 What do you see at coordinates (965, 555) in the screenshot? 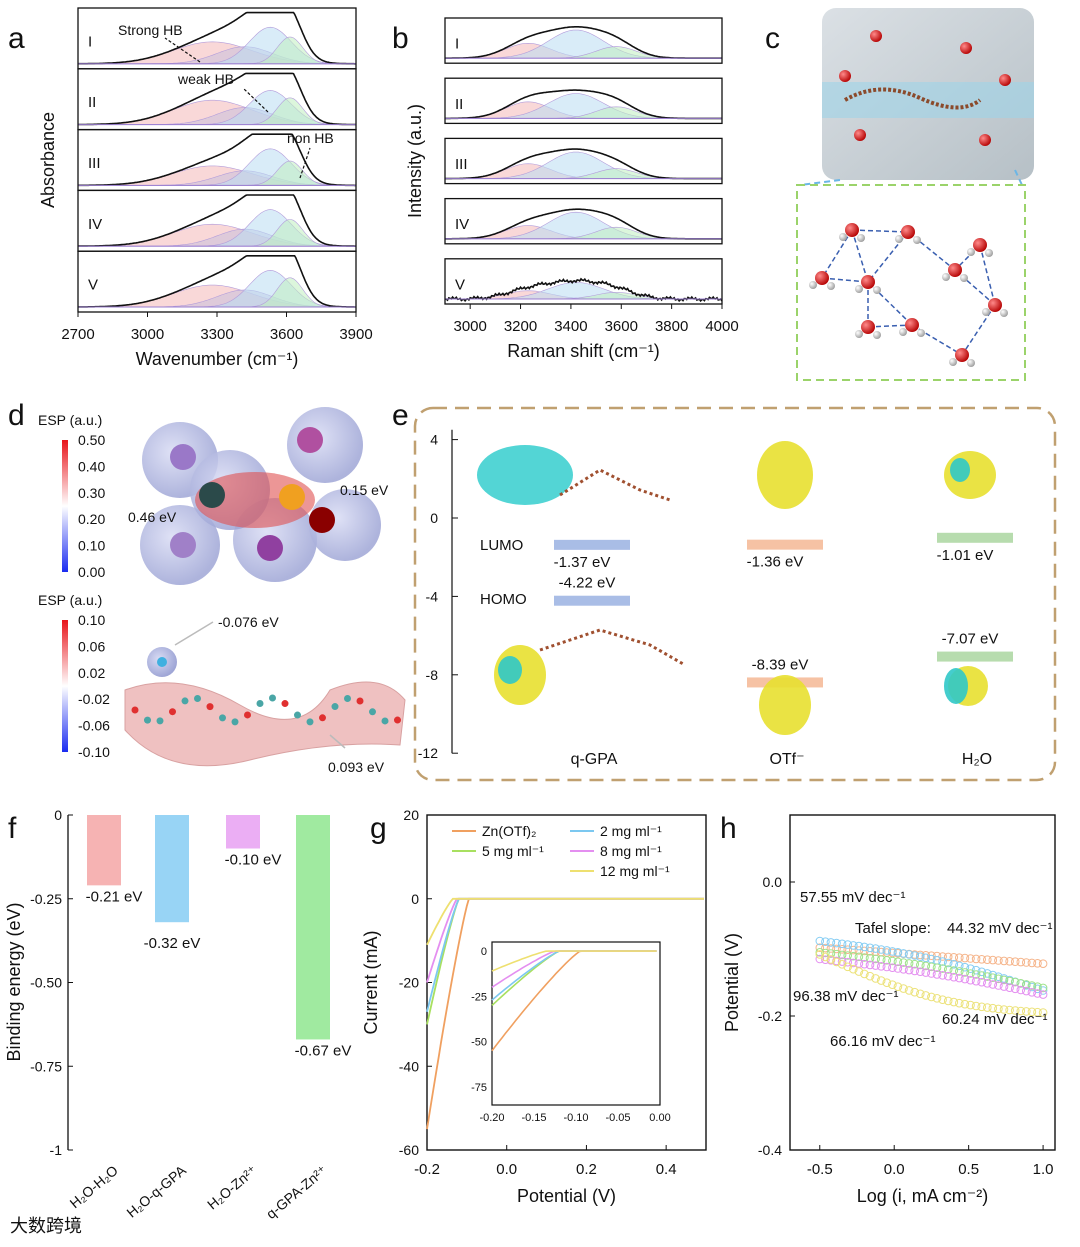
I see `lumo-energy: -1.01 eV` at bounding box center [965, 555].